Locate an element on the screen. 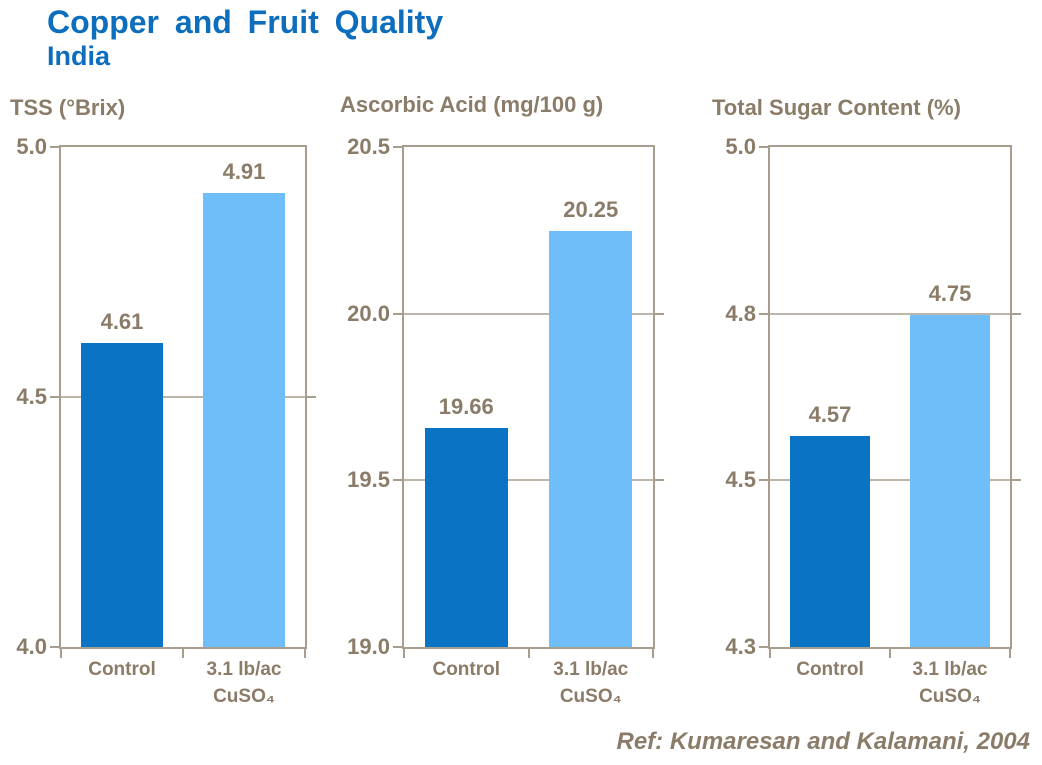  chart-title: Total Sugar Content (%) is located at coordinates (836, 107).